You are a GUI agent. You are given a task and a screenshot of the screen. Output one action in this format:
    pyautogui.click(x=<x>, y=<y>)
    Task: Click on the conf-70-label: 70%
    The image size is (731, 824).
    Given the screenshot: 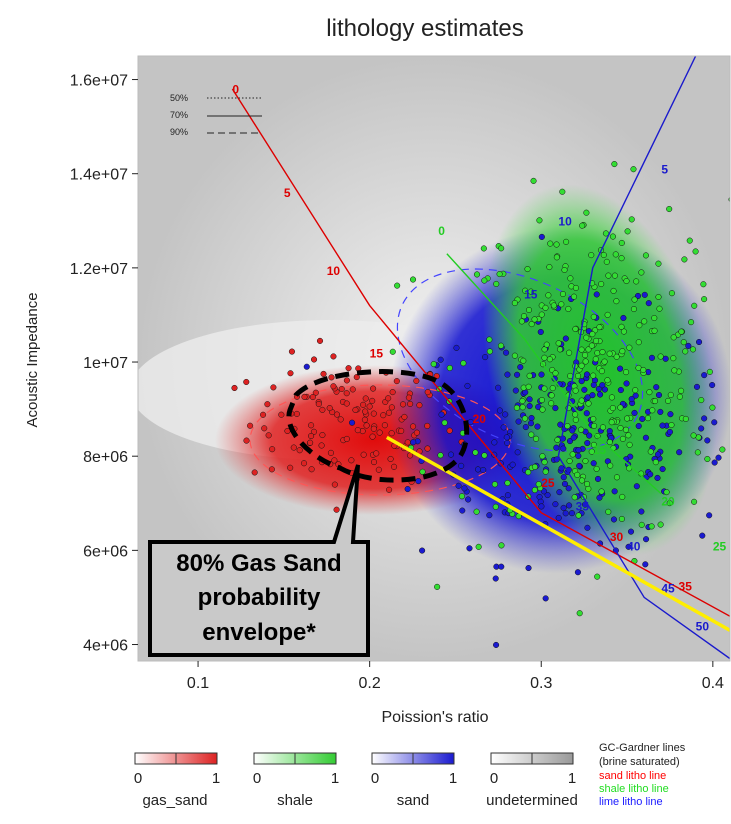 What is the action you would take?
    pyautogui.click(x=179, y=115)
    